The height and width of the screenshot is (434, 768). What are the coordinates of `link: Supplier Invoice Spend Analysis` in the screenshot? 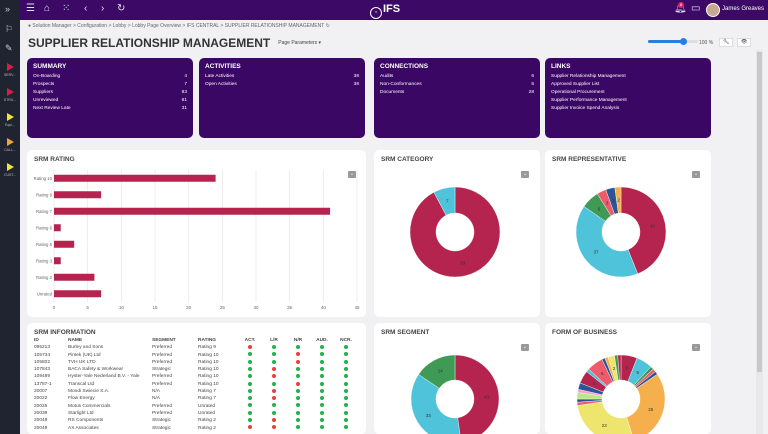 It's located at (628, 109).